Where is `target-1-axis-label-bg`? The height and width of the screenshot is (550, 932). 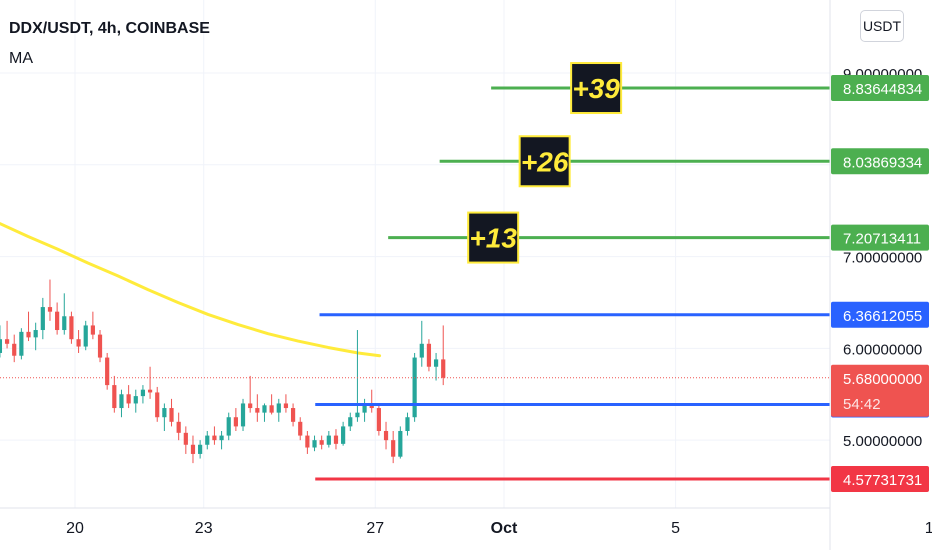 target-1-axis-label-bg is located at coordinates (880, 237).